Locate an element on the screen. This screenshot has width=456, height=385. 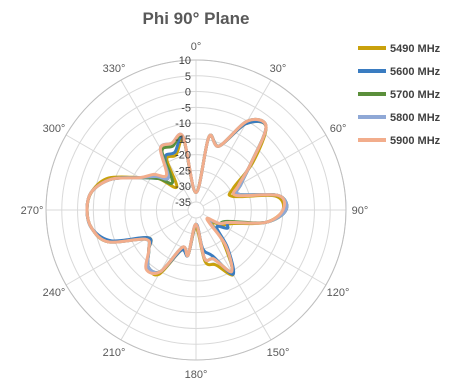
legend-label: 5900 MHz is located at coordinates (415, 141).